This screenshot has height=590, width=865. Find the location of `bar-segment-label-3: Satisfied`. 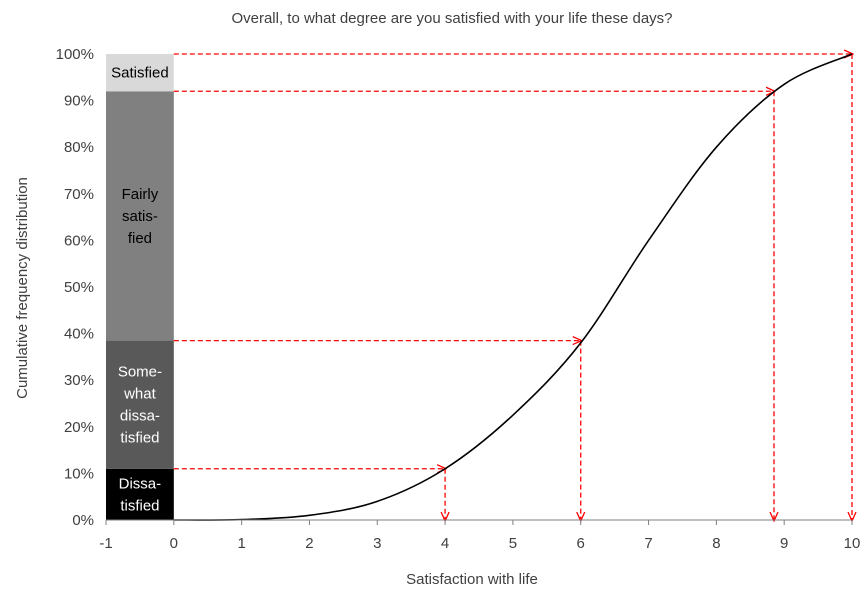

bar-segment-label-3: Satisfied is located at coordinates (140, 73).